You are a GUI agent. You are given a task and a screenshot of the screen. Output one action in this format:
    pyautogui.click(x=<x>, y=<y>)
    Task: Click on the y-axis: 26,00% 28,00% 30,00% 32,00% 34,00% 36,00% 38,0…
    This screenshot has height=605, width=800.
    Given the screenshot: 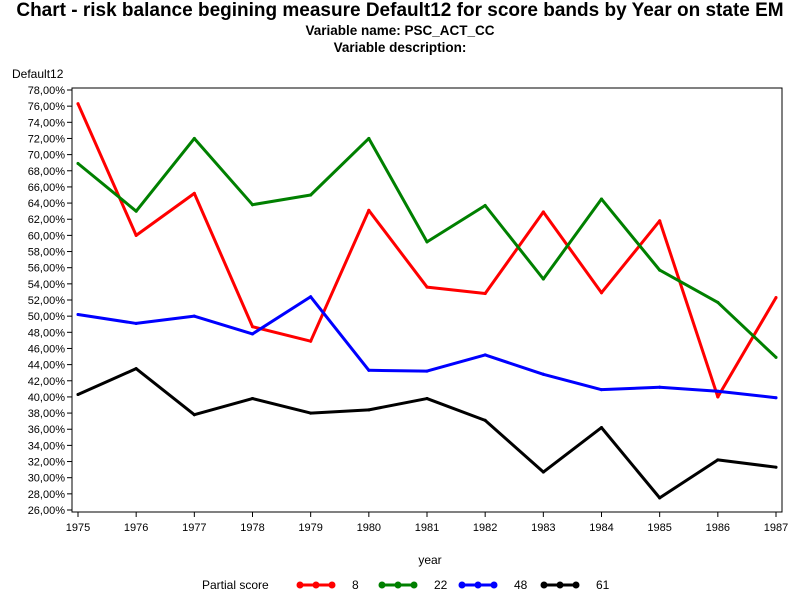 What is the action you would take?
    pyautogui.click(x=50, y=301)
    